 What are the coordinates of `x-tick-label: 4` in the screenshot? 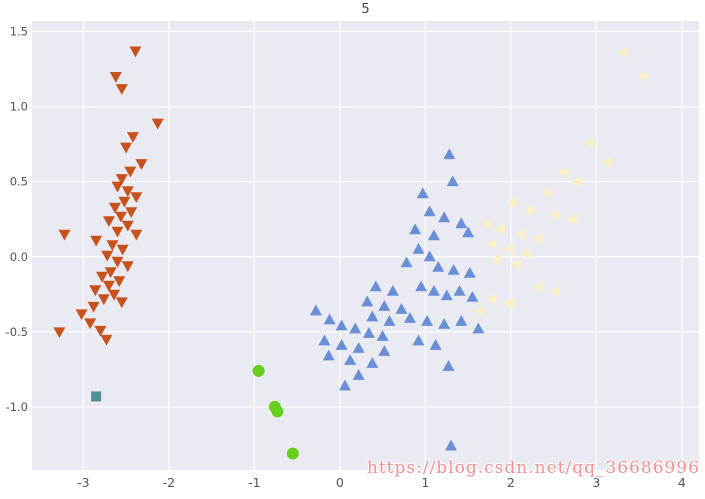 It's located at (682, 482).